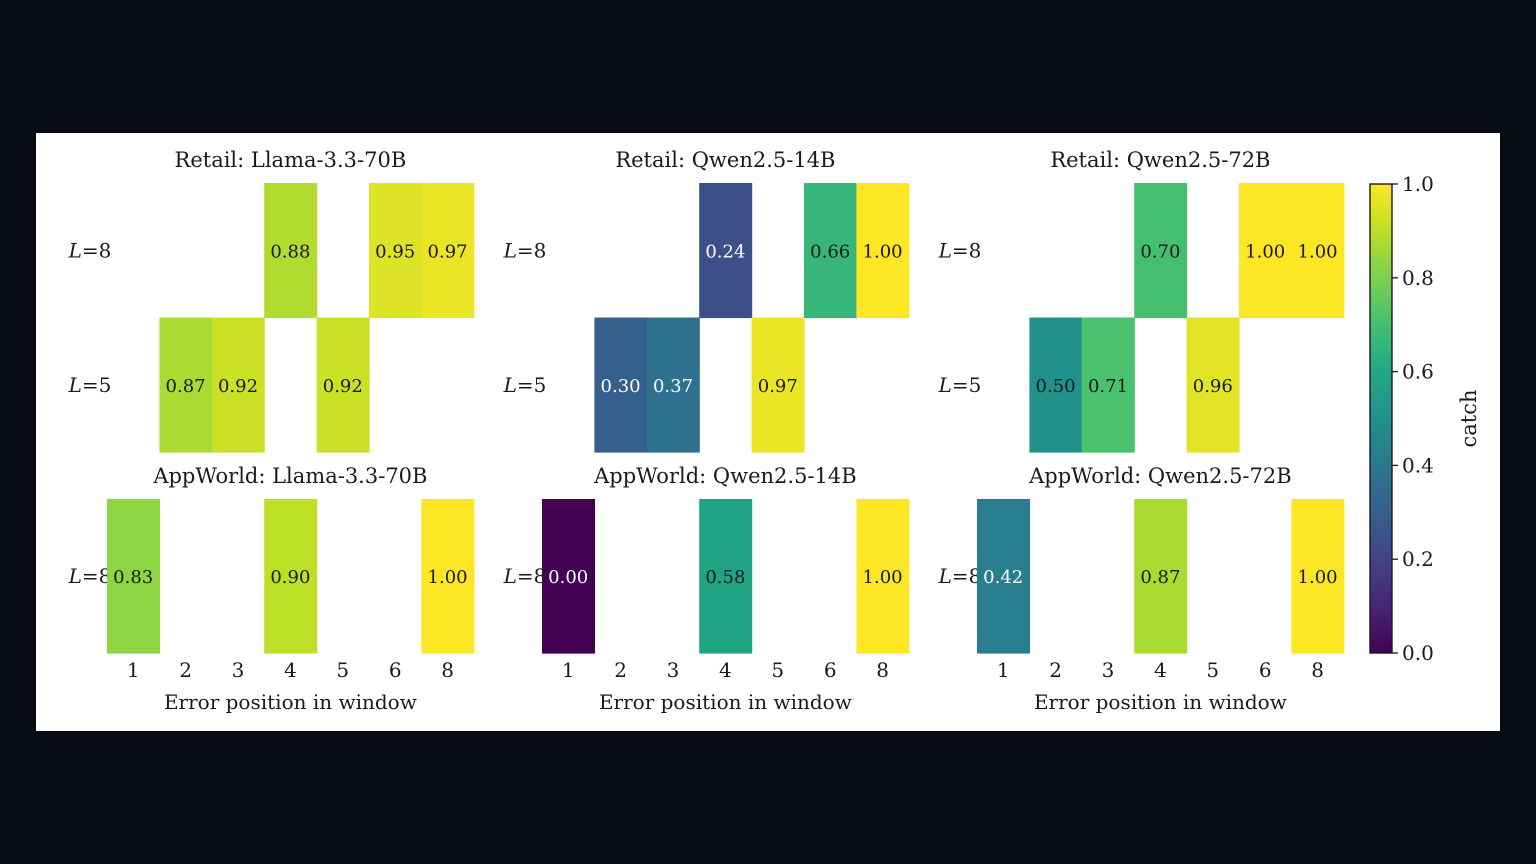 Image resolution: width=1536 pixels, height=864 pixels. What do you see at coordinates (1160, 160) in the screenshot?
I see `panel-title: Retail: Qwen2.5-72B` at bounding box center [1160, 160].